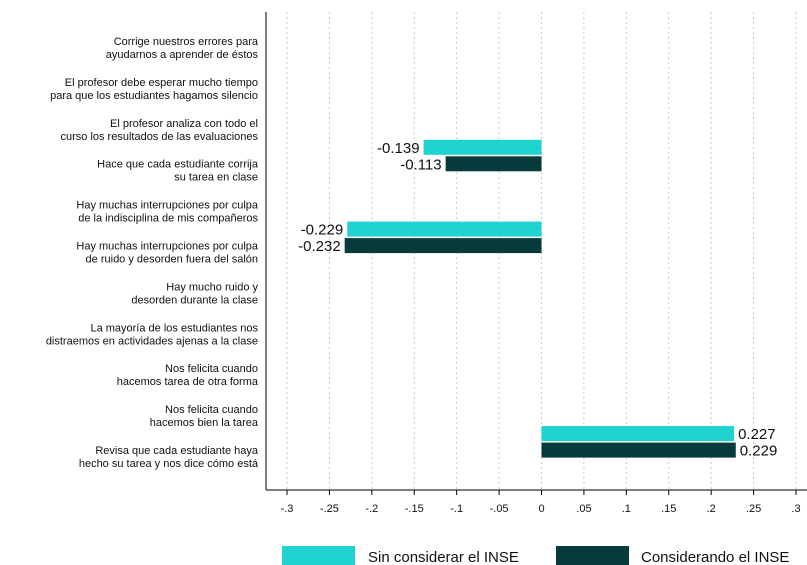 This screenshot has width=807, height=565. Describe the element at coordinates (456, 509) in the screenshot. I see `x-tick-label: -.1` at that location.